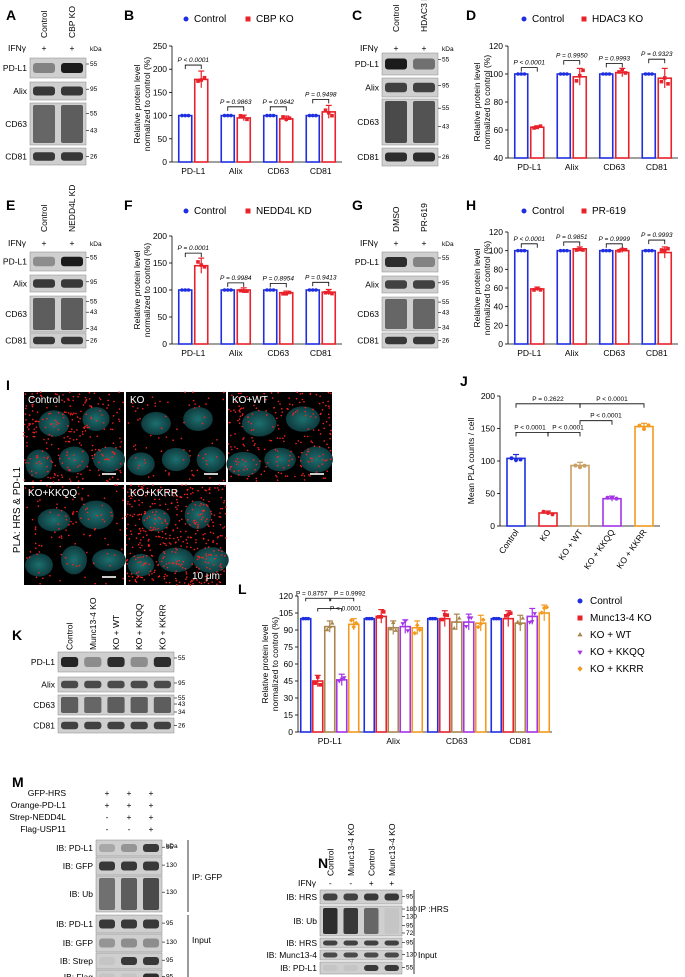 The width and height of the screenshot is (685, 977). What do you see at coordinates (548, 211) in the screenshot?
I see `legend-label: Control` at bounding box center [548, 211].